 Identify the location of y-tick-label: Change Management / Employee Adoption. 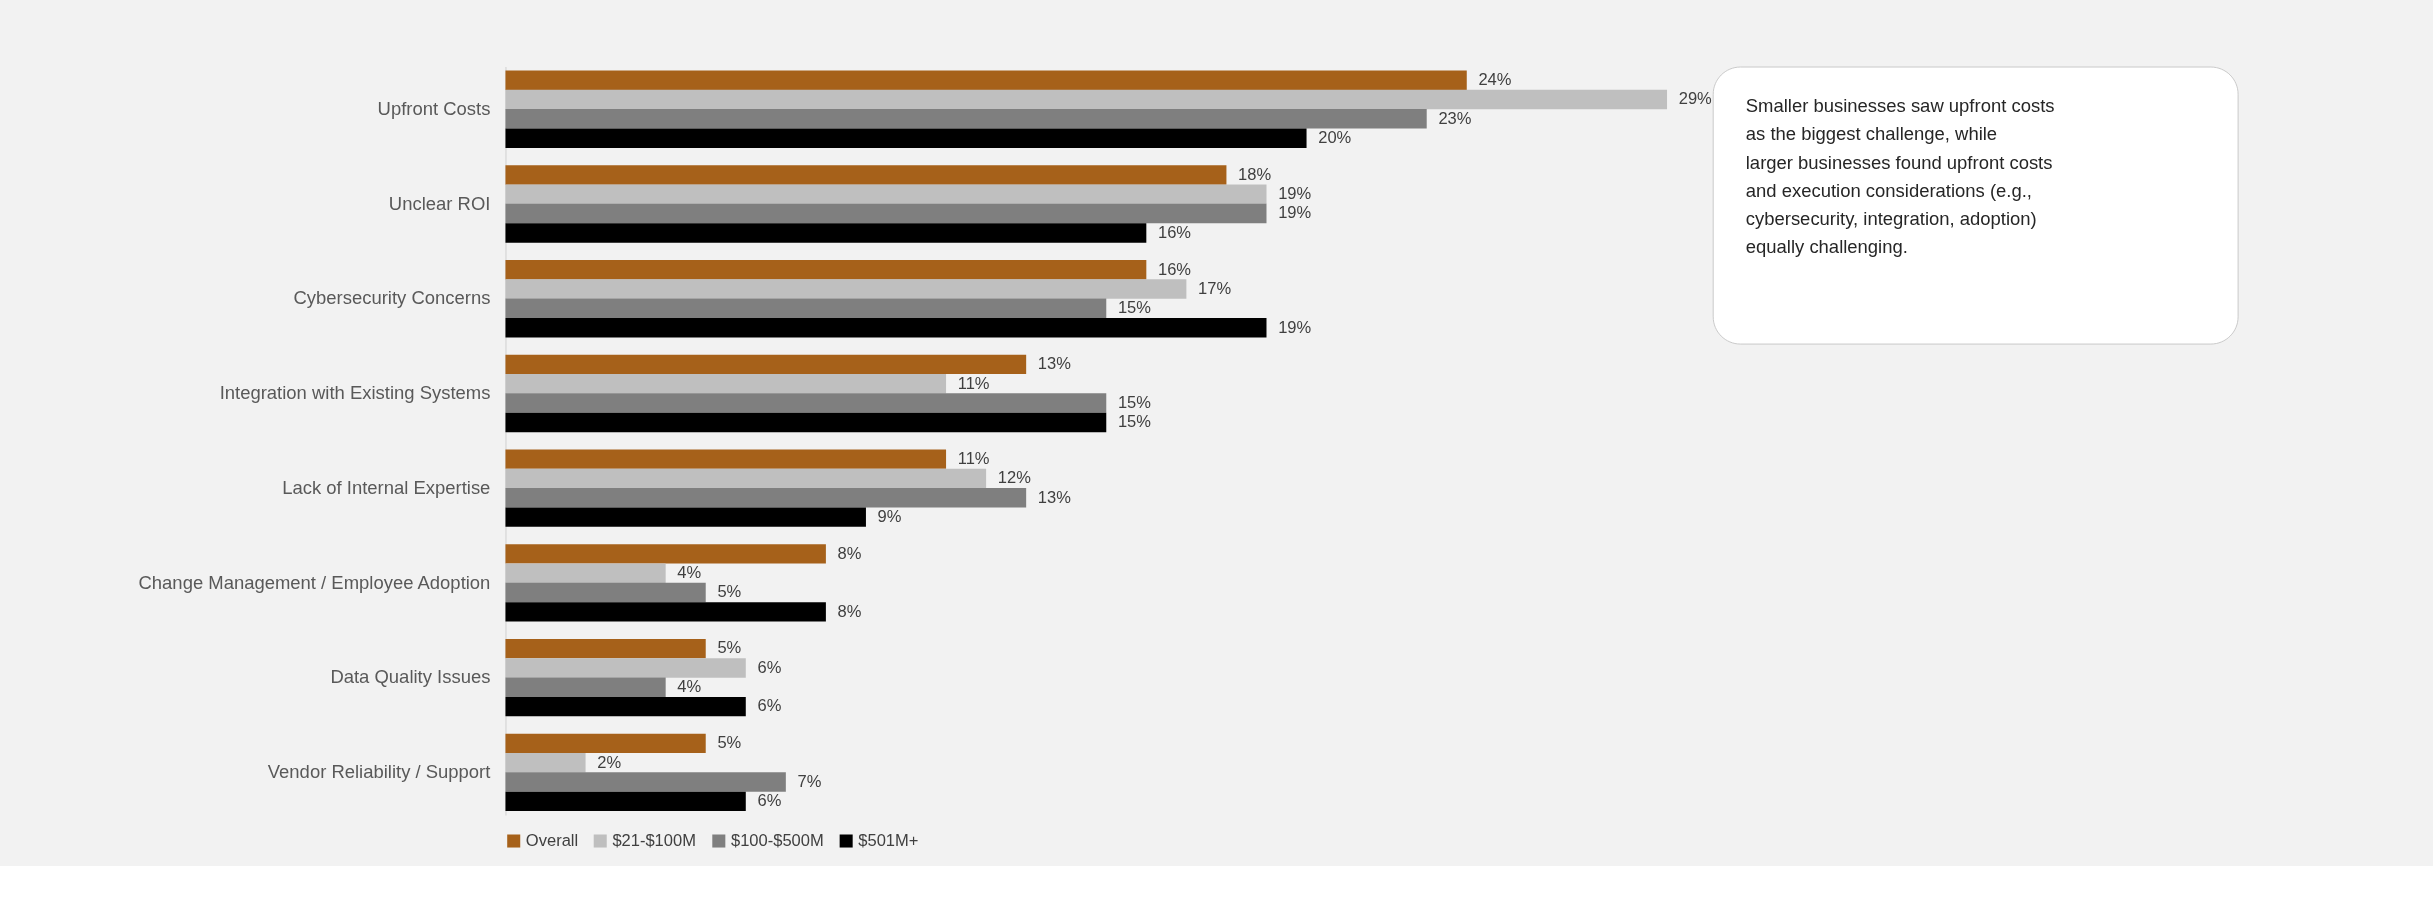
(314, 582).